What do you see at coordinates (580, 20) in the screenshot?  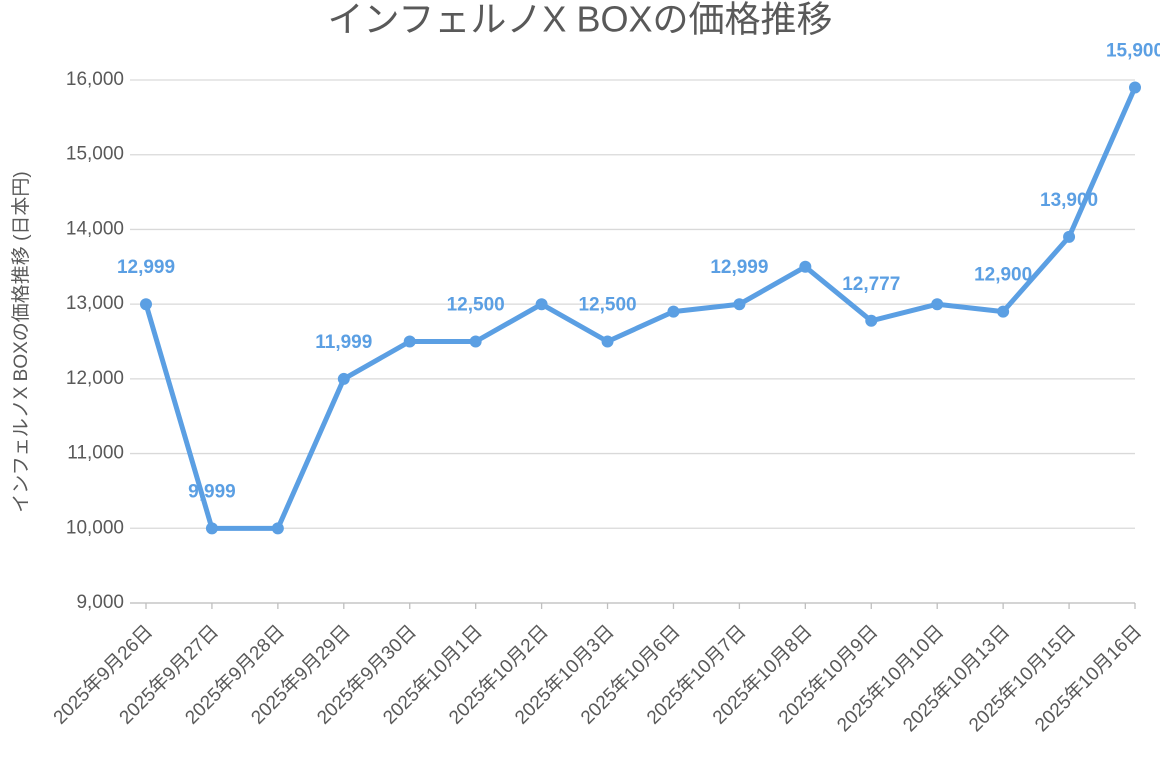 I see `chart-title: インフェルノX BOXの価格推移` at bounding box center [580, 20].